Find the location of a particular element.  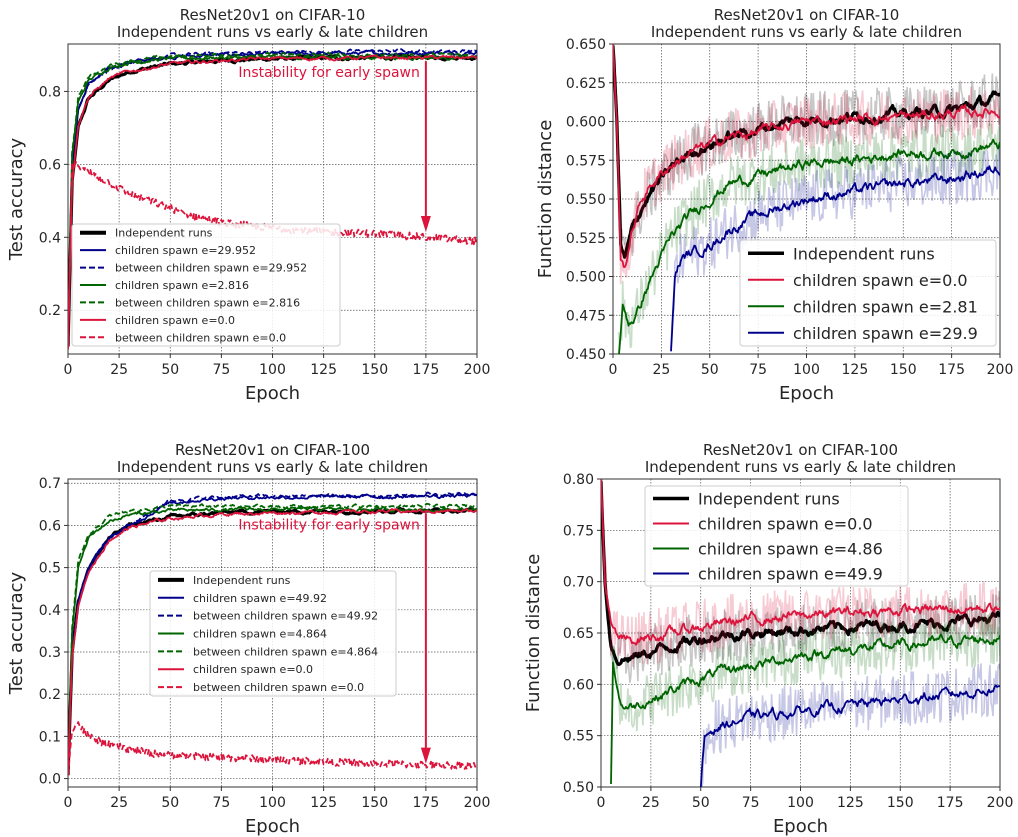

chart-title: ResNet20v1 on CIFAR-10 is located at coordinates (807, 15).